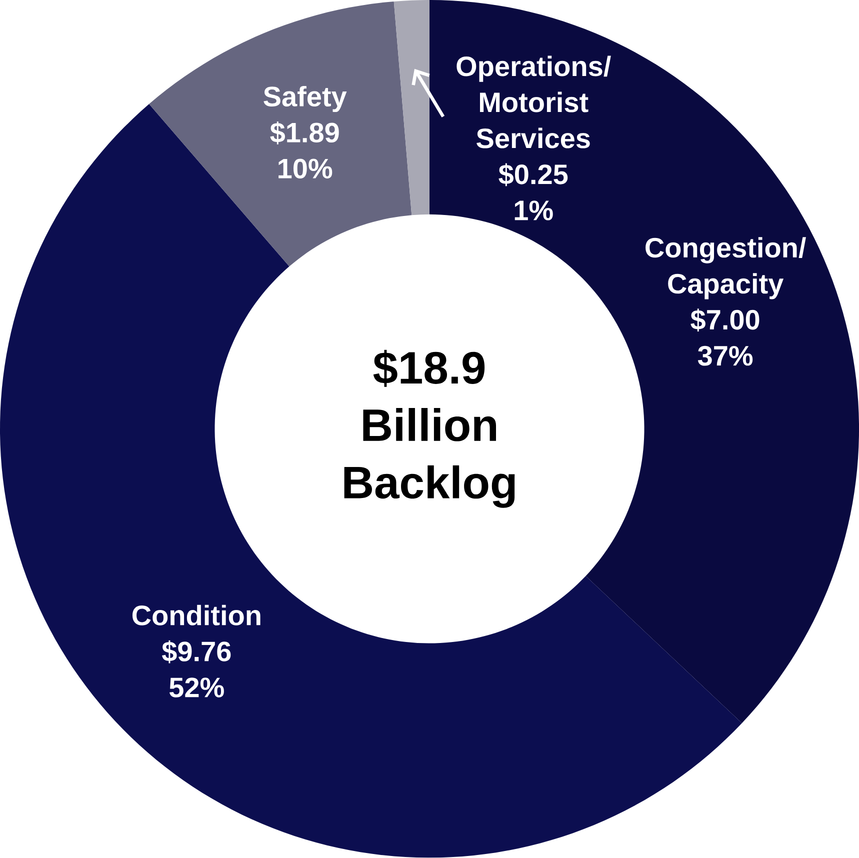 The image size is (859, 858). What do you see at coordinates (196, 688) in the screenshot?
I see `text: 52%` at bounding box center [196, 688].